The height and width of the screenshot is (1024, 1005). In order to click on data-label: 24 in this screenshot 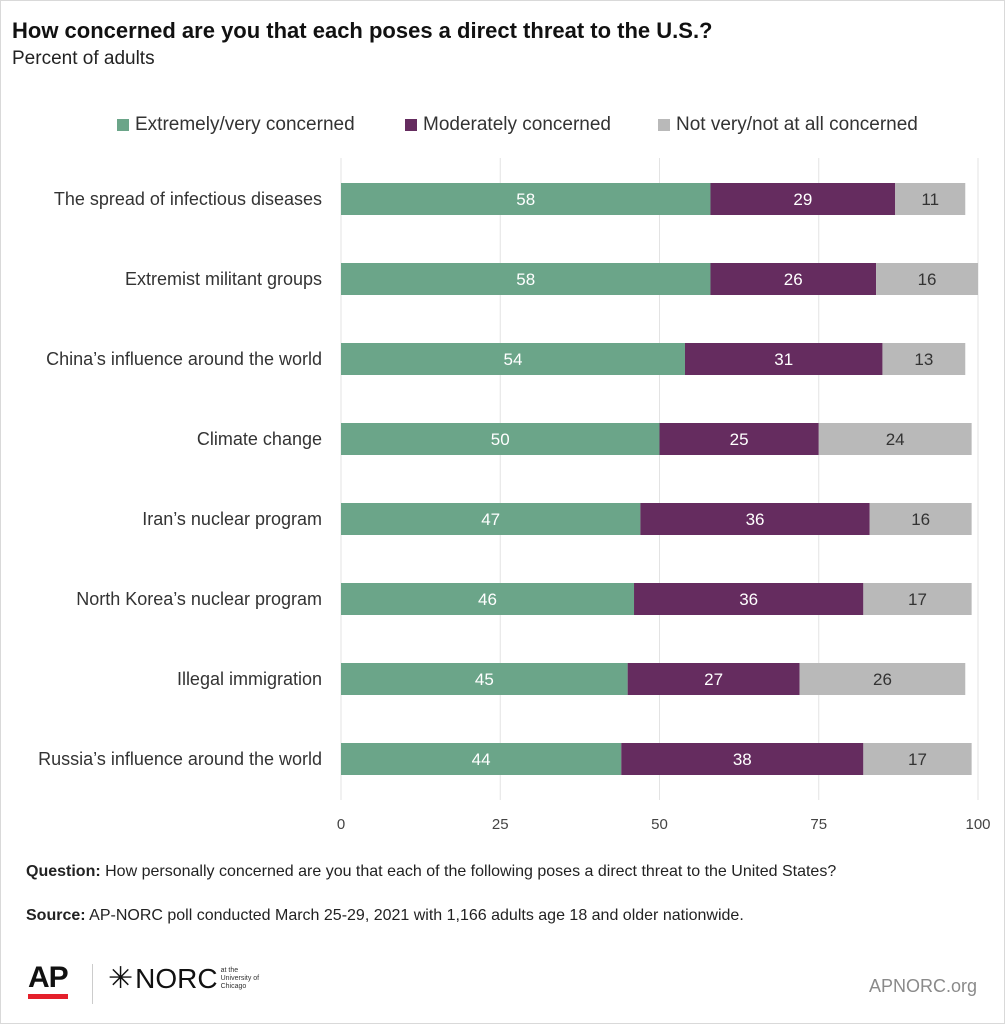, I will do `click(895, 439)`.